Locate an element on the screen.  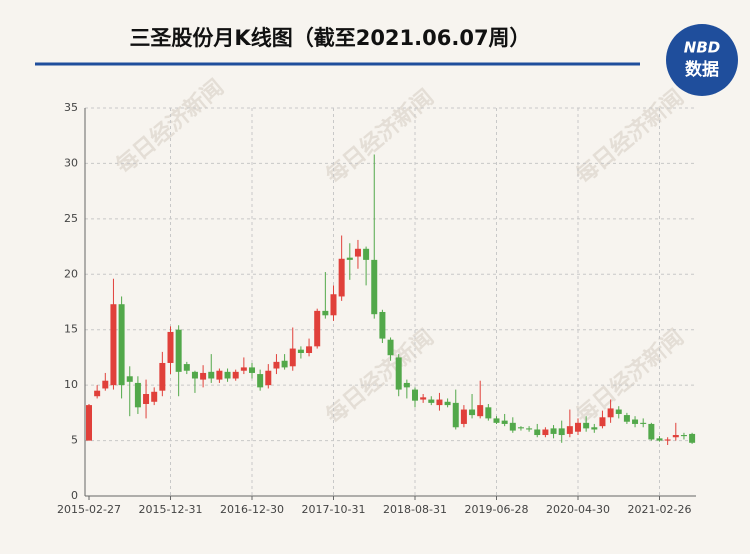
logo-brand: NBD is located at coordinates (702, 48).